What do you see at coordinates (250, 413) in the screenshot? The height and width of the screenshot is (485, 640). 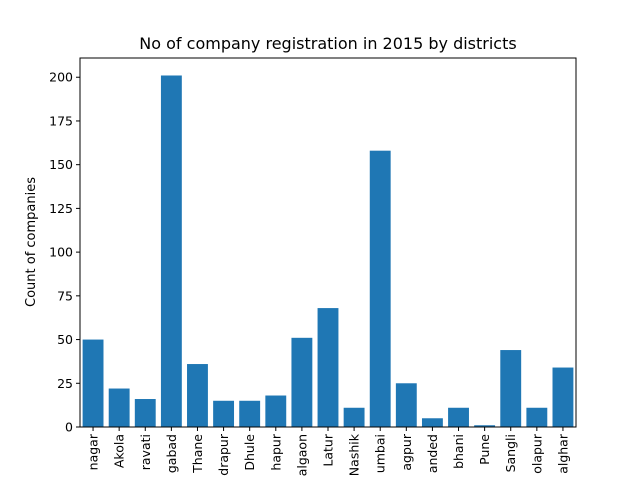 I see `bar-dhule` at bounding box center [250, 413].